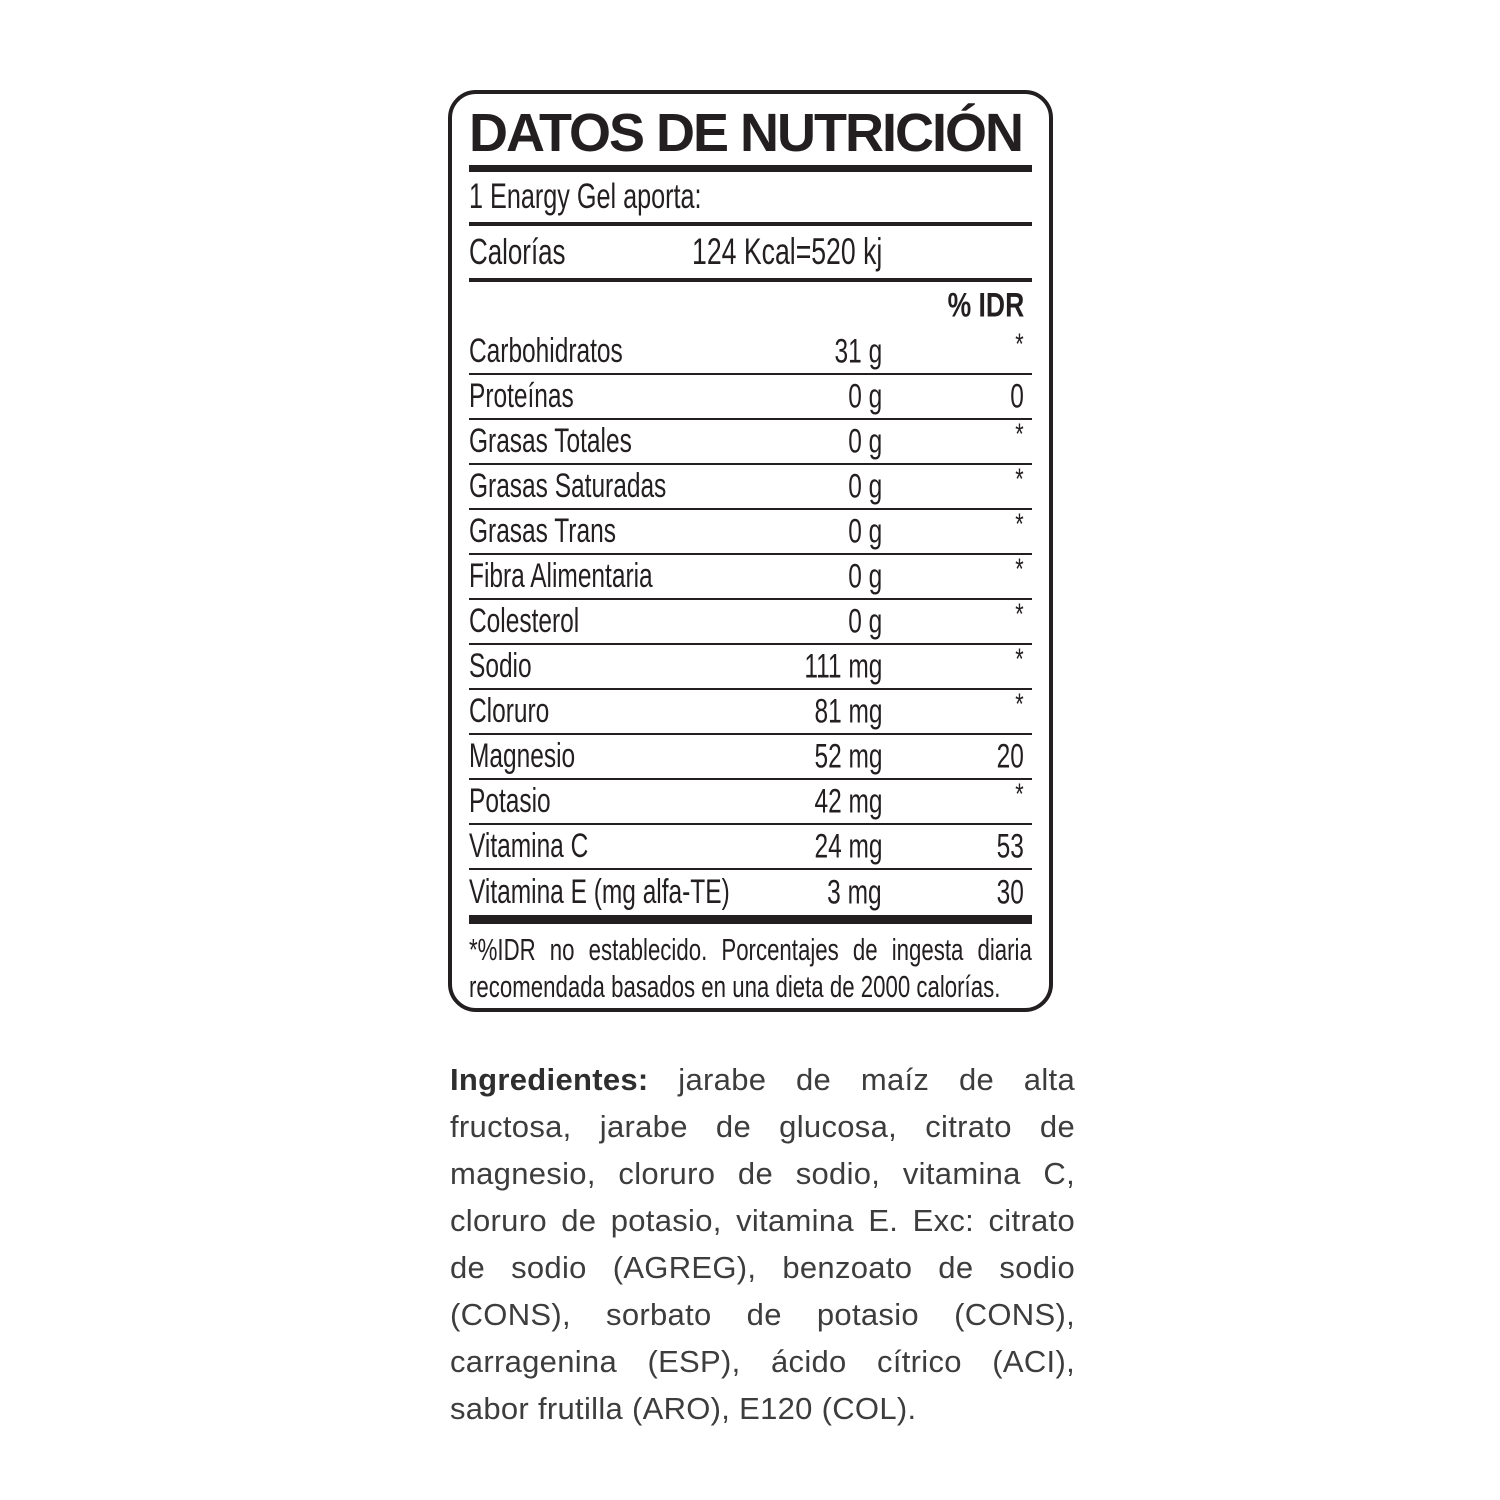 The image size is (1500, 1500). Describe the element at coordinates (561, 576) in the screenshot. I see `nutrient-label: Fibra Alimentaria` at that location.